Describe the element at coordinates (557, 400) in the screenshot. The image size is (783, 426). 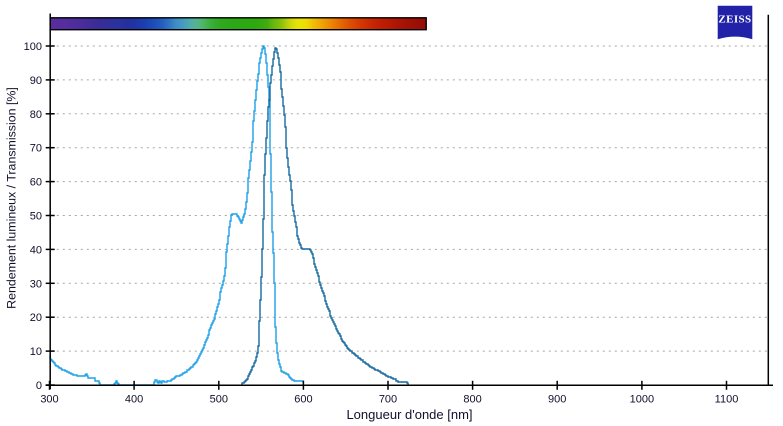
I see `svg-text: 900` at that location.